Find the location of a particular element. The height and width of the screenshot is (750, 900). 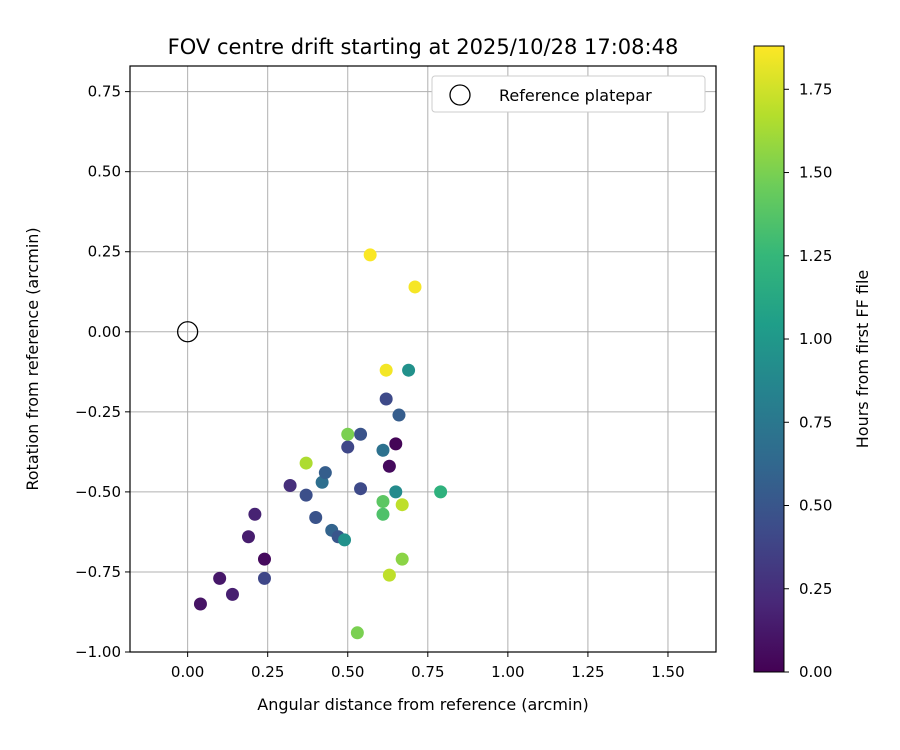

colorbar-tick-label: 1.75 is located at coordinates (815, 89).